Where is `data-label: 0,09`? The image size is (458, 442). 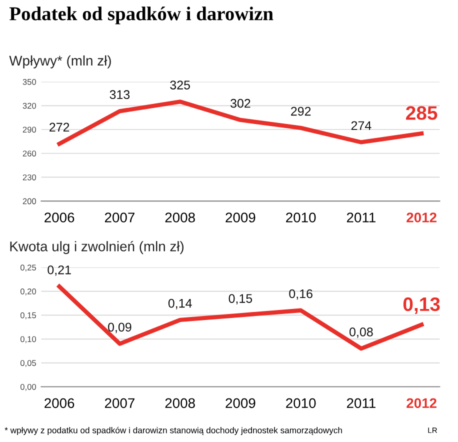 data-label: 0,09 is located at coordinates (120, 328).